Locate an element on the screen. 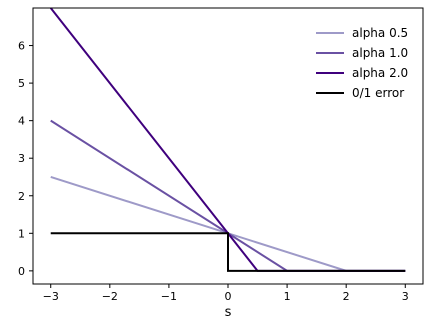 The width and height of the screenshot is (425, 327). y-tick-label: 0 is located at coordinates (21, 271).